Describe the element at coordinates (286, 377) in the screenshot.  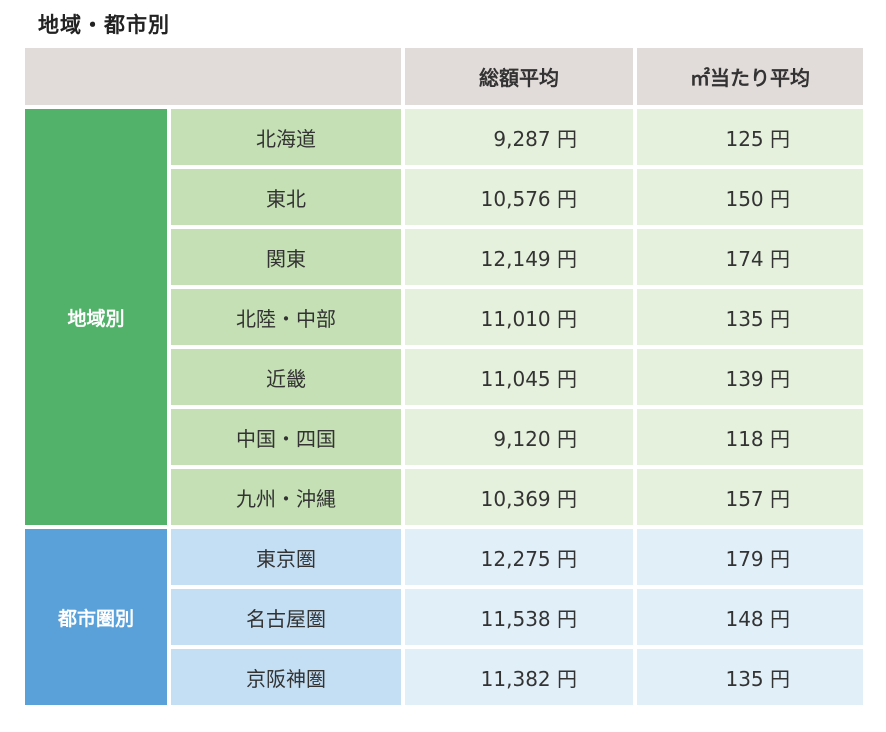
I see `row-name: 近畿` at that location.